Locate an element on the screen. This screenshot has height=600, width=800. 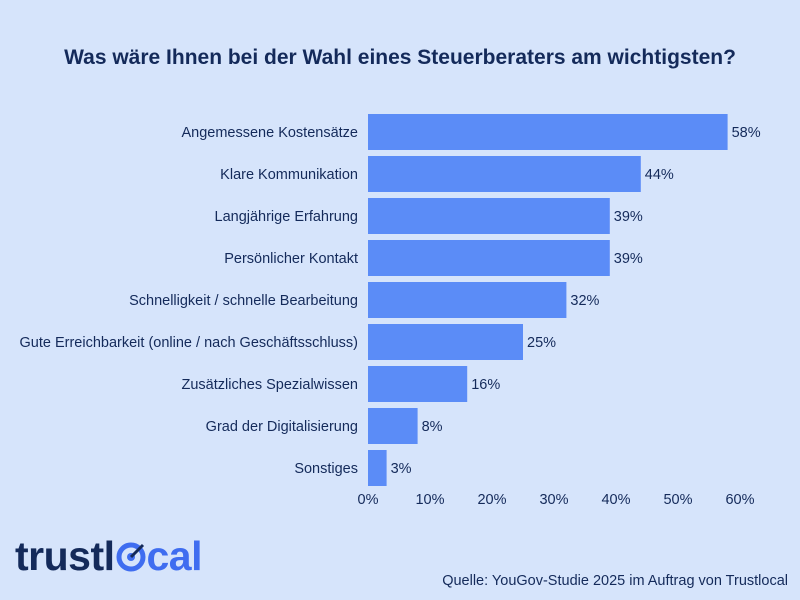
category-label: Zusätzliches Spezialwissen is located at coordinates (270, 385).